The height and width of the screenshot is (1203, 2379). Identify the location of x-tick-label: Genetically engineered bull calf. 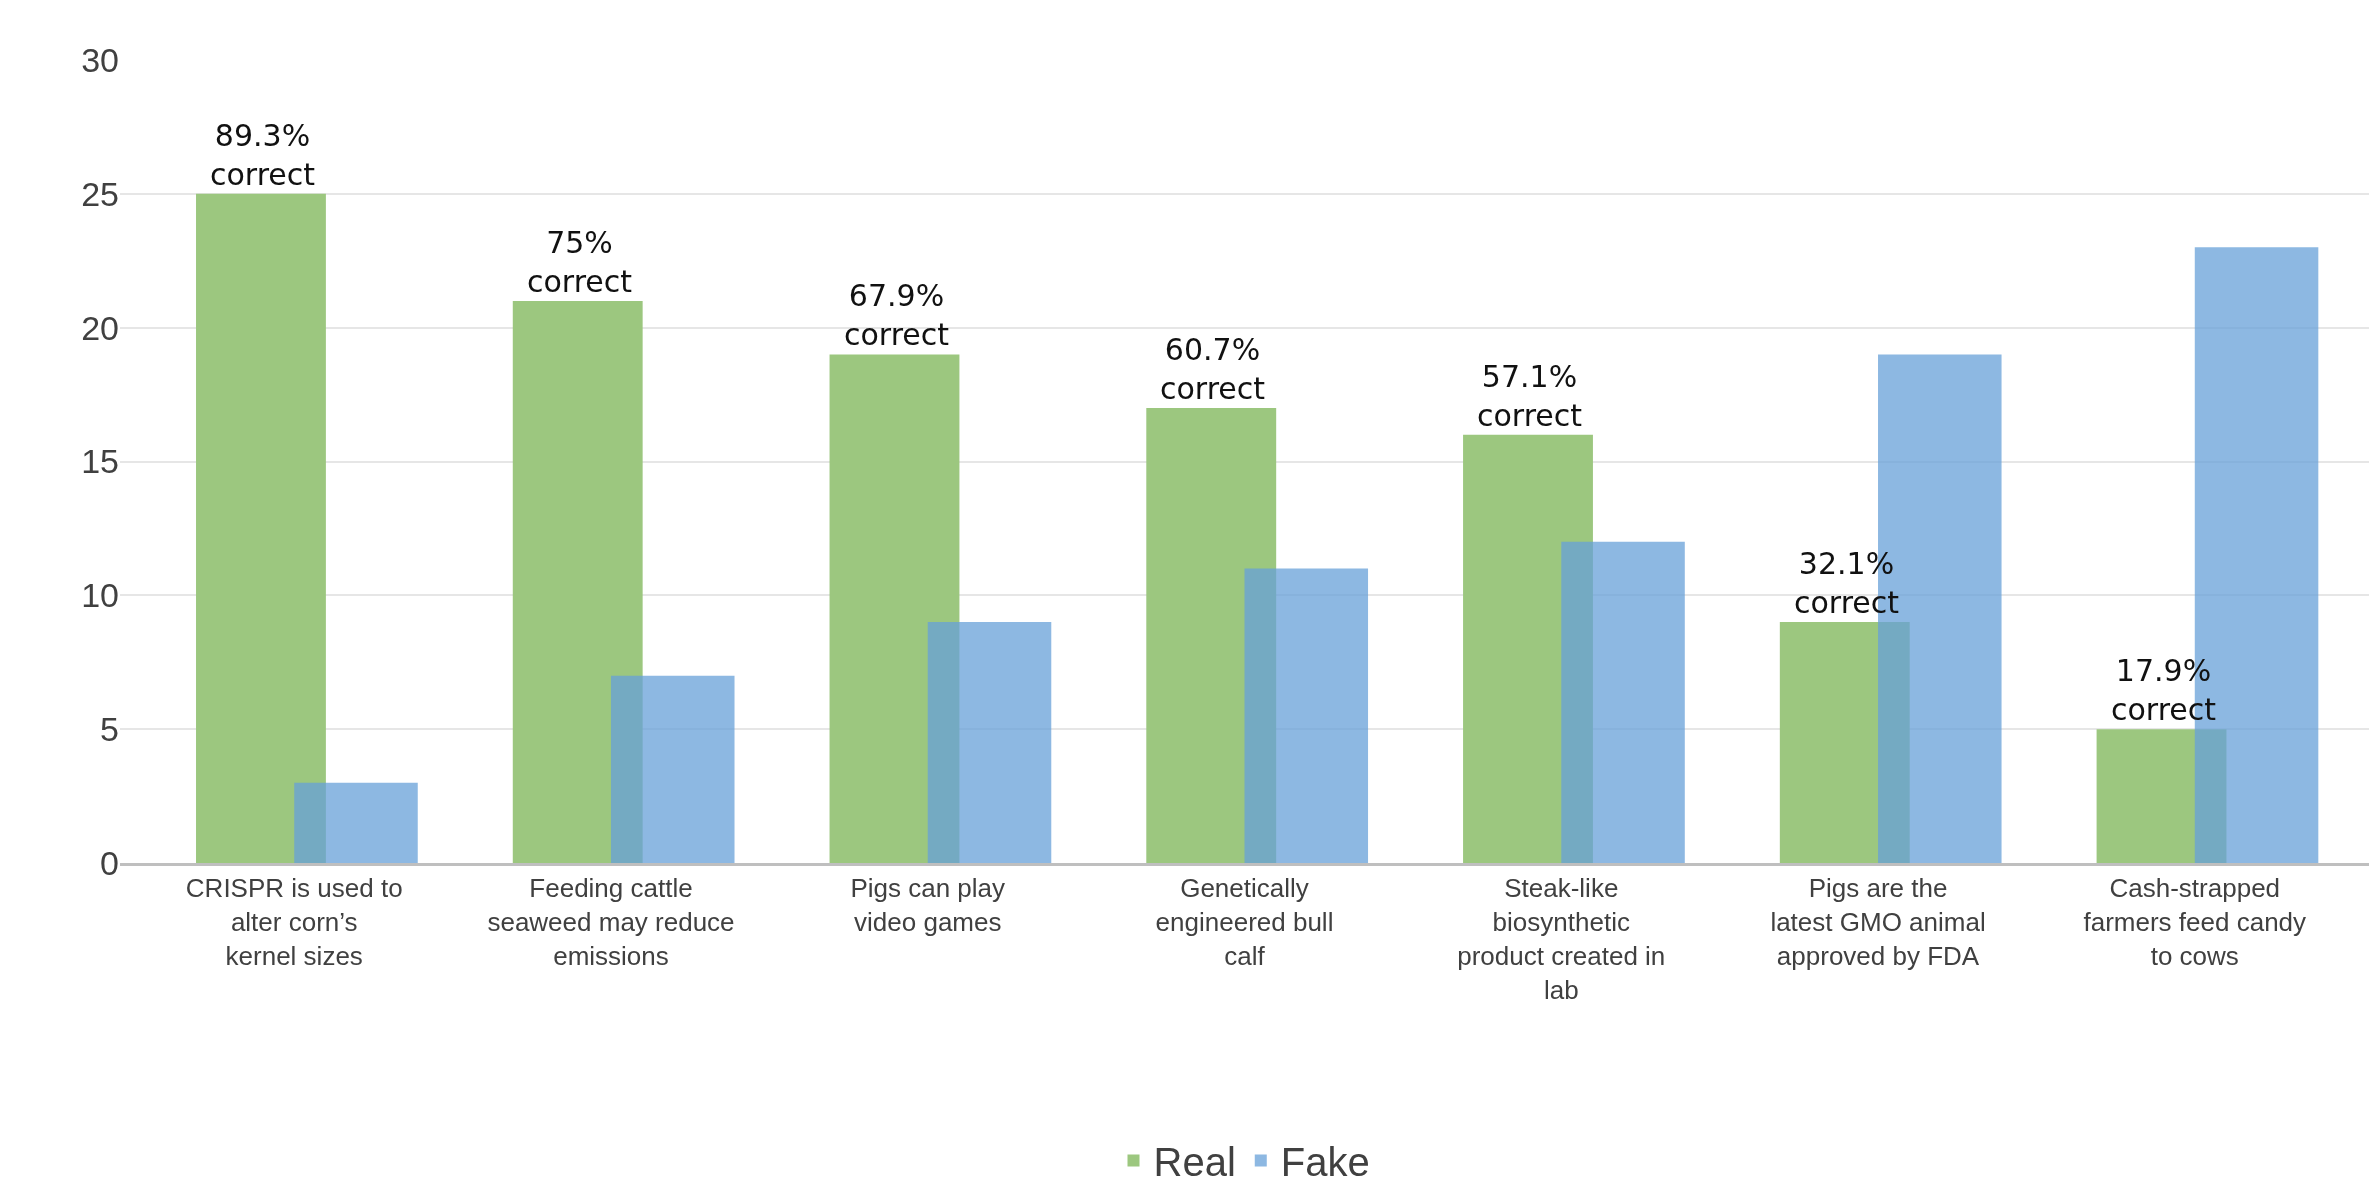
(1244, 922).